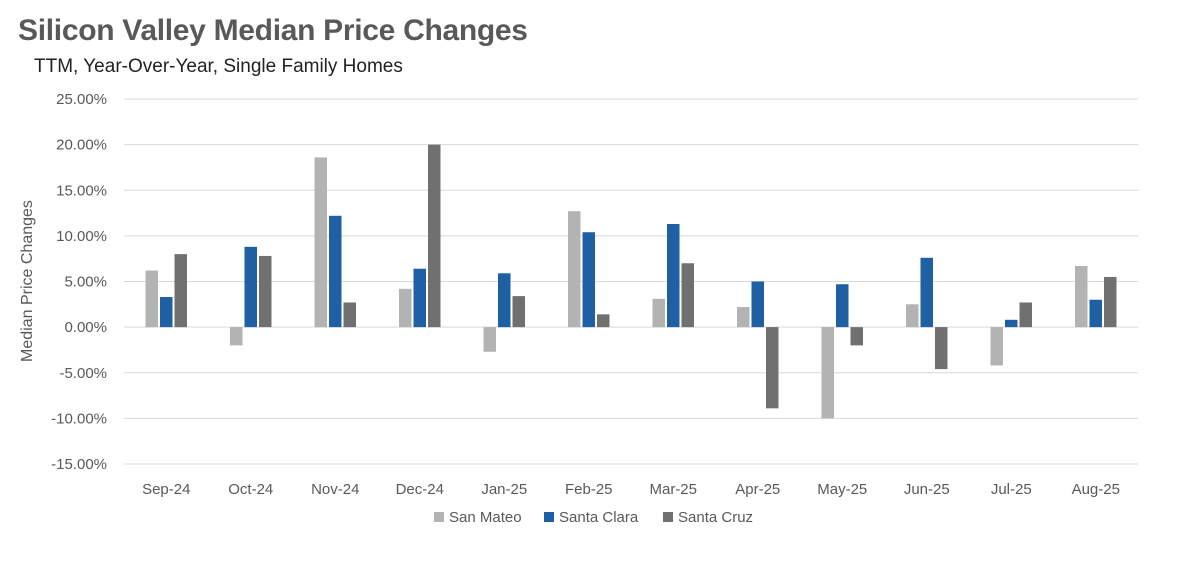  What do you see at coordinates (420, 489) in the screenshot?
I see `x-tick-label: Dec-24` at bounding box center [420, 489].